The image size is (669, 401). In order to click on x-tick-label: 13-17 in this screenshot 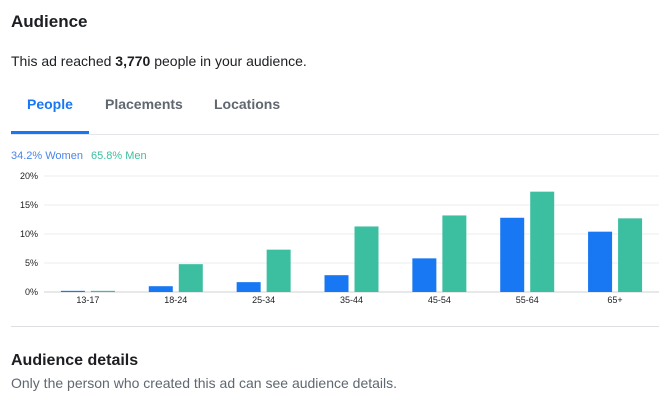, I will do `click(87, 300)`.